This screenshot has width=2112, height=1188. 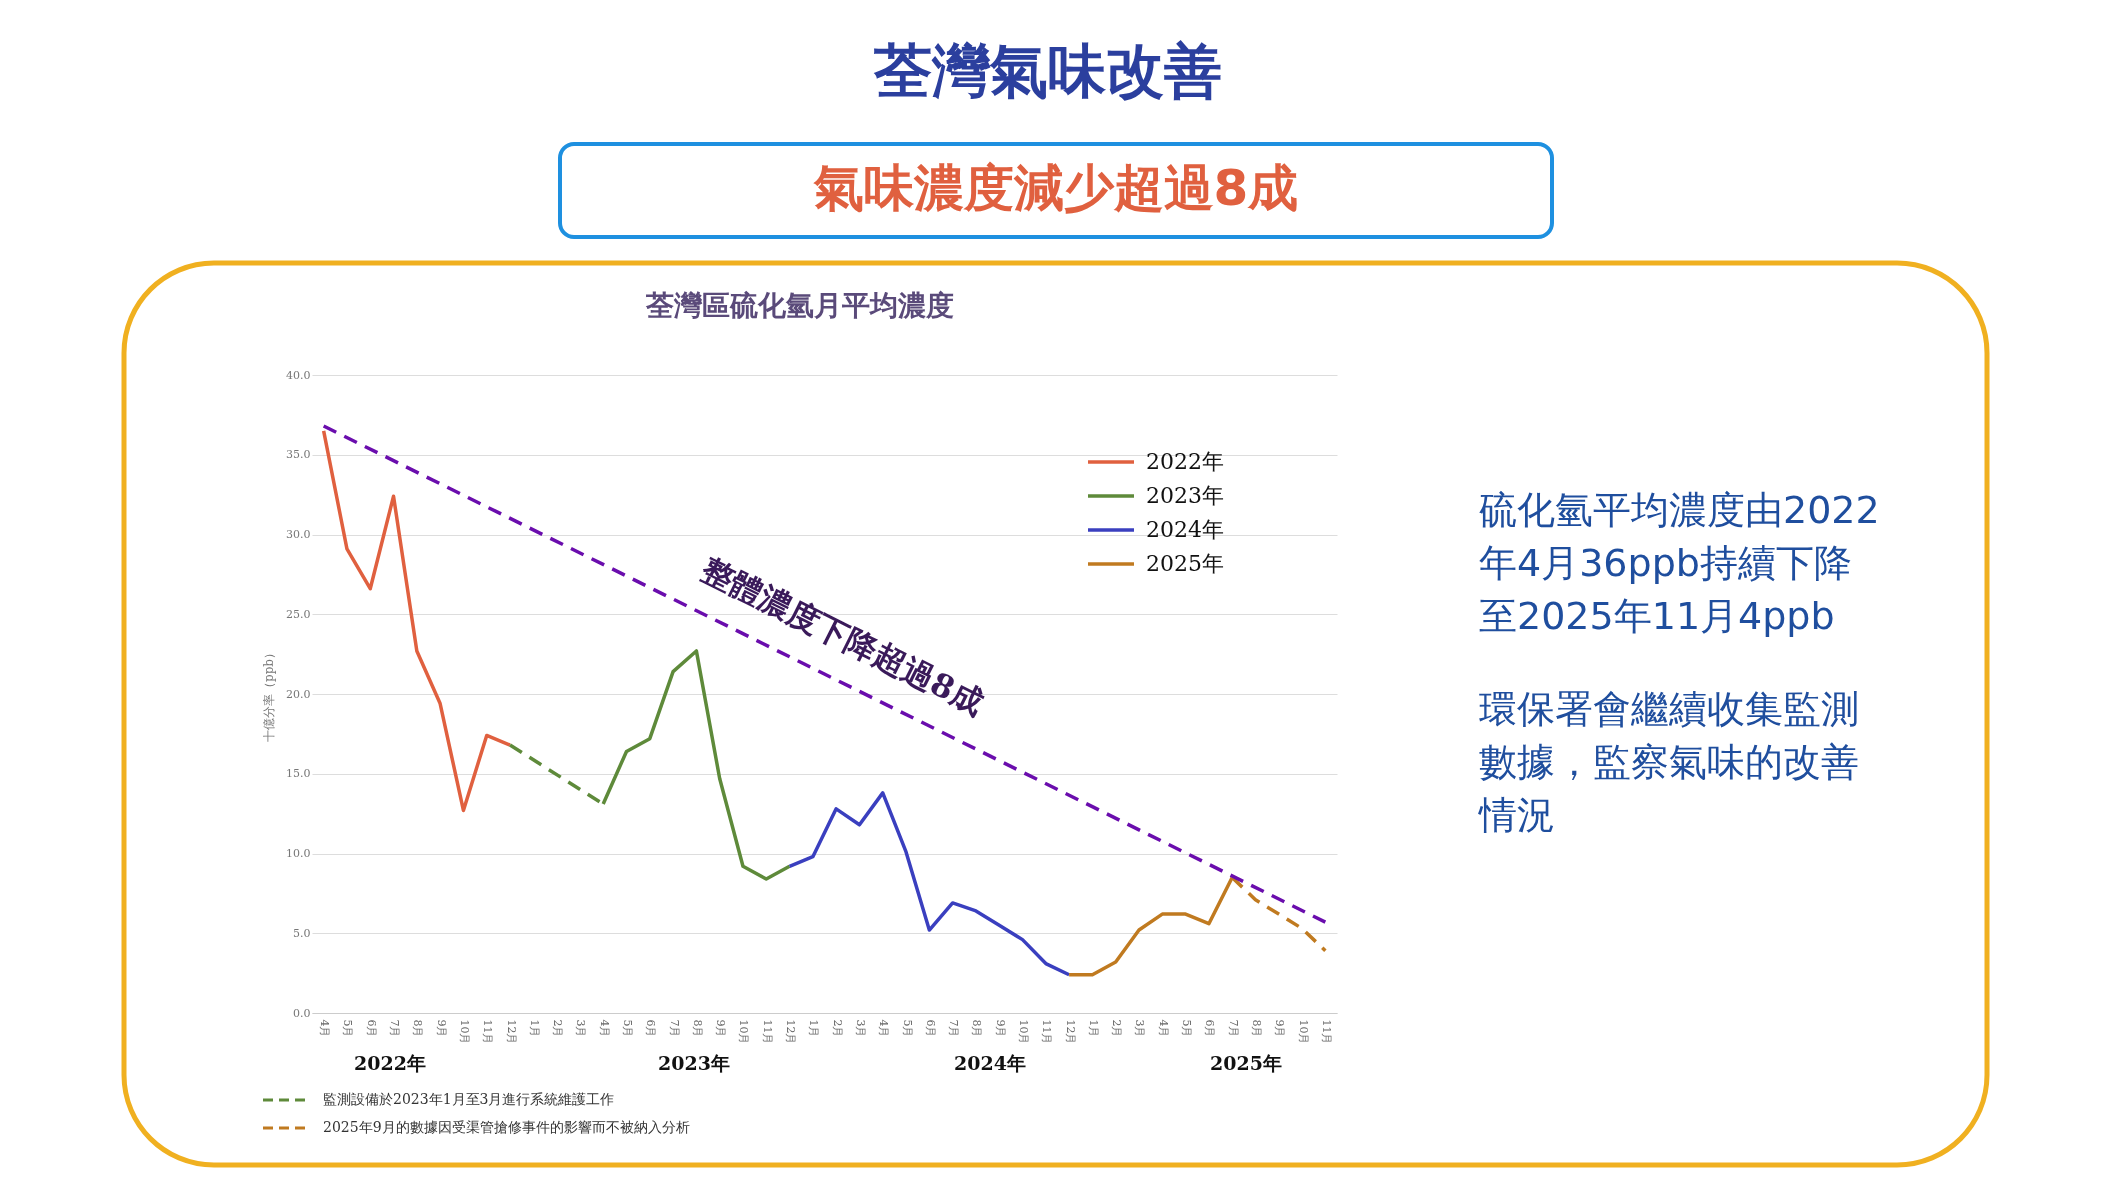 I want to click on text: 荃灣區硫化氫月平均濃度, so click(x=799, y=305).